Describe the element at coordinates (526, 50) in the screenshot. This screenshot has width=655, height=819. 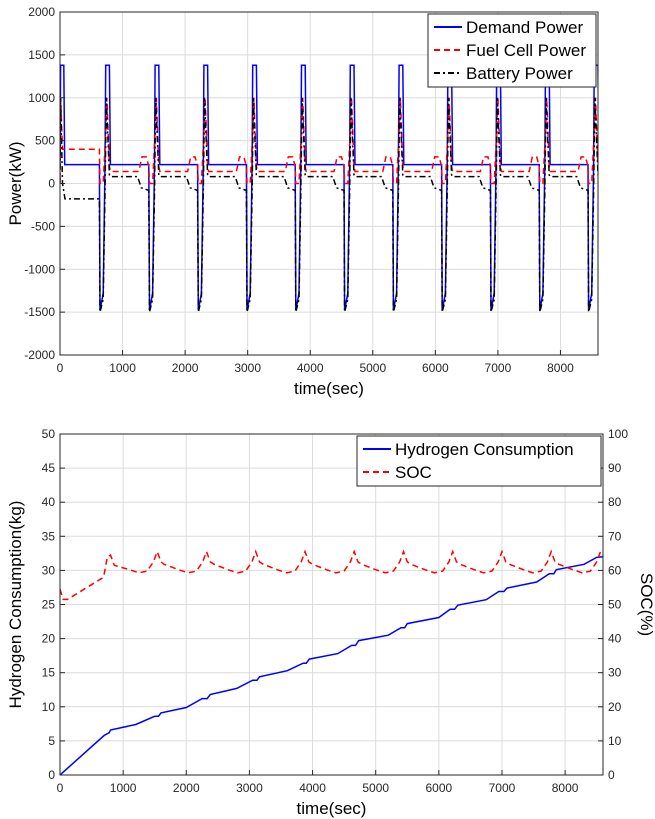
I see `legend-label: Fuel Cell Power` at that location.